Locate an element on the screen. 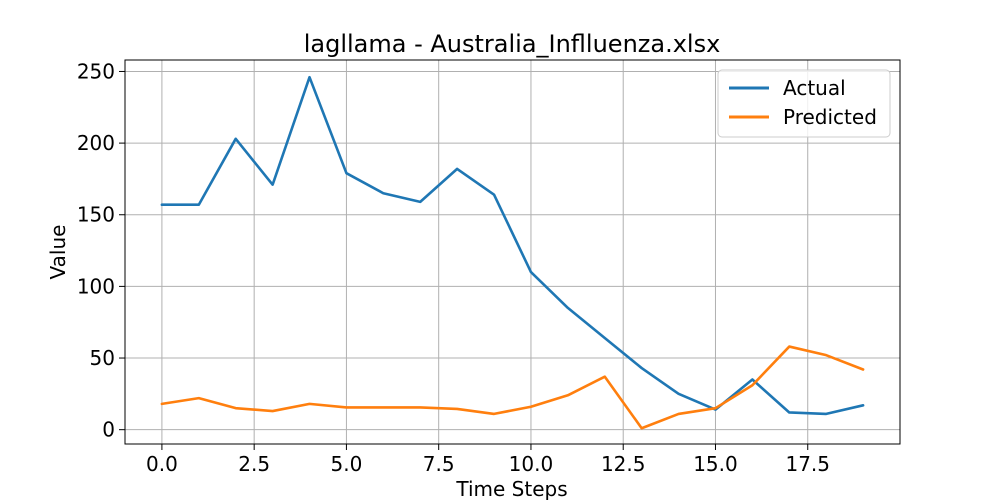 This screenshot has width=1000, height=504. x-tick-label: 7.5 is located at coordinates (439, 464).